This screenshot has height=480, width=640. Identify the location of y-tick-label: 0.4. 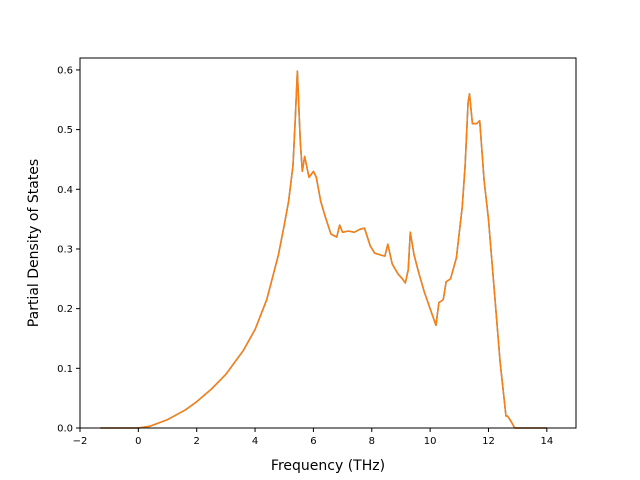
(65, 190).